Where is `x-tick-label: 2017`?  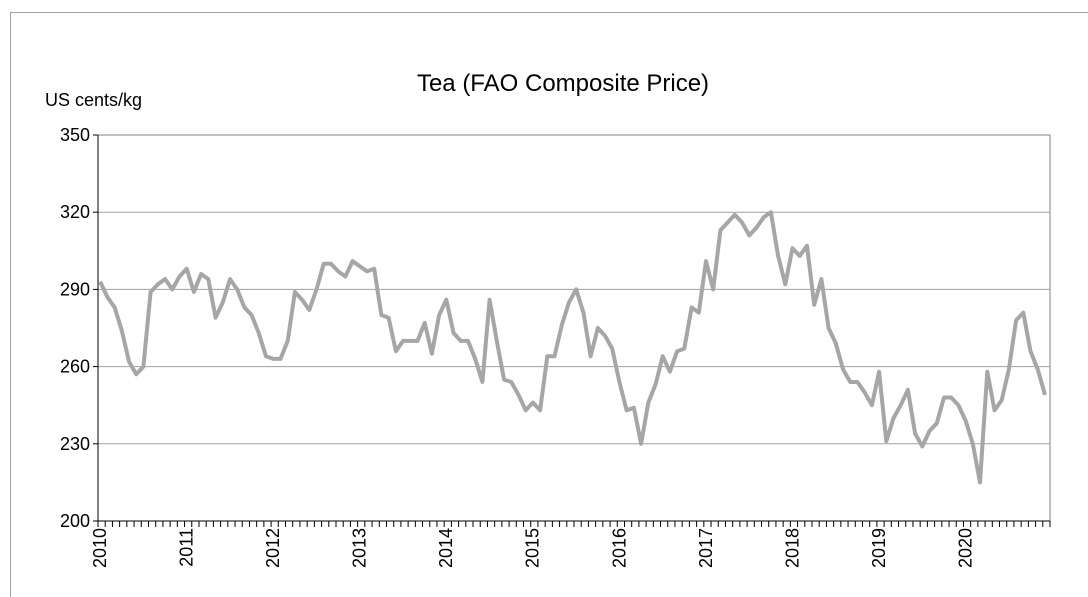
x-tick-label: 2017 is located at coordinates (706, 548).